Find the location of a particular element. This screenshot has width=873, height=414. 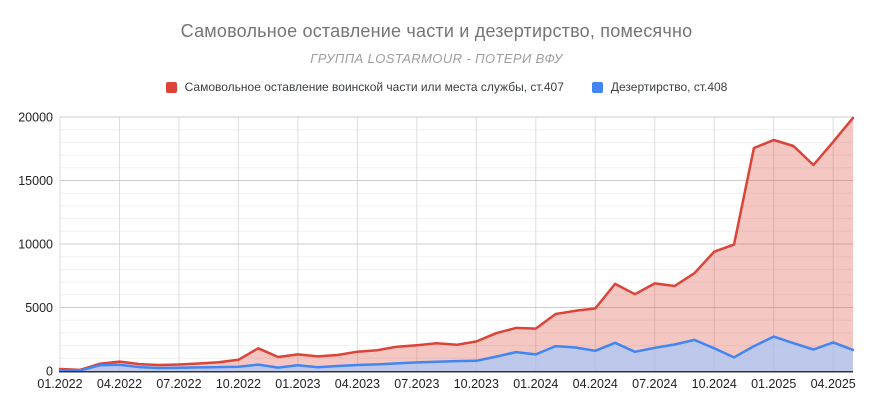

chart-subtitle: ГРУППА LOSTARMOUR - ПОТЕРИ ВФУ is located at coordinates (436, 58).